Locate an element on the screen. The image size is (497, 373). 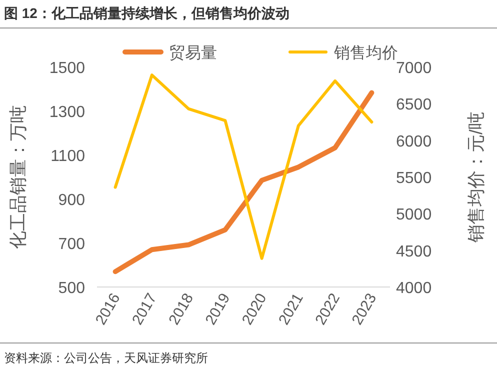
y2-tick-label: 6500 is located at coordinates (414, 105).